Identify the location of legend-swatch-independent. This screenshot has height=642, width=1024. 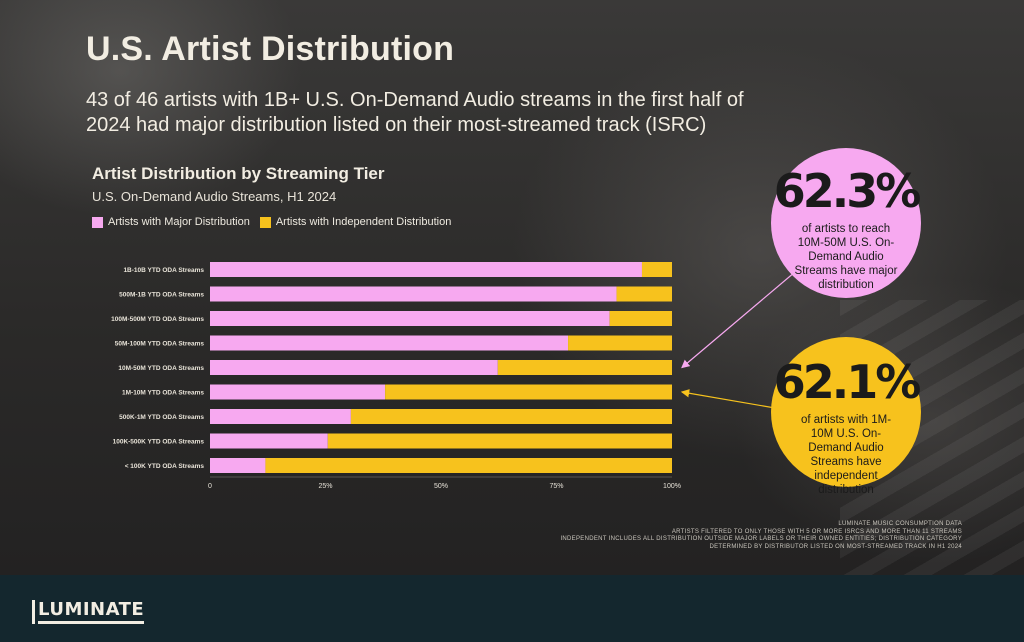
(265, 222).